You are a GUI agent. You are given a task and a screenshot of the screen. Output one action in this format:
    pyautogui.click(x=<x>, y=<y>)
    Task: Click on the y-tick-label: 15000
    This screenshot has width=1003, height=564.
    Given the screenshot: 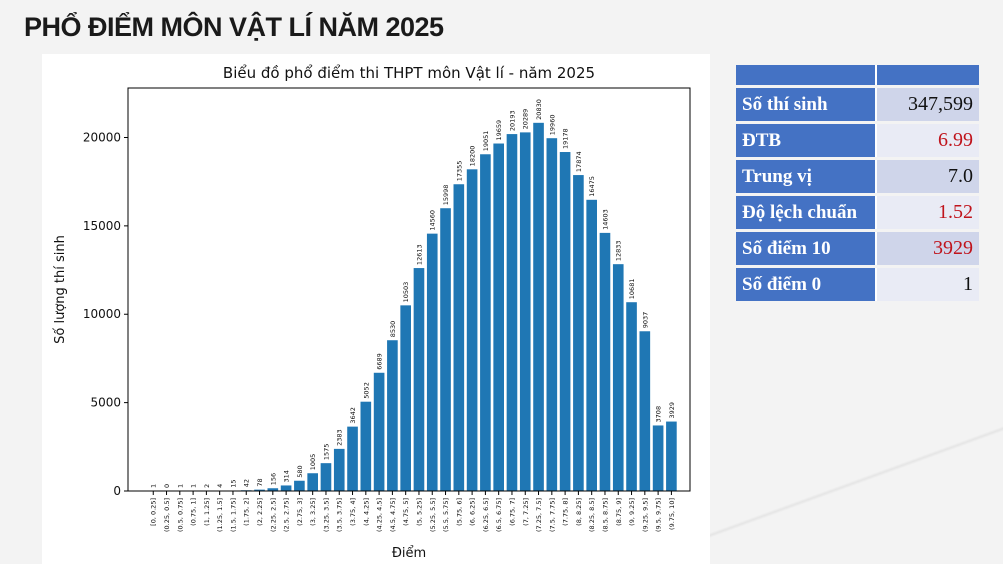 What is the action you would take?
    pyautogui.click(x=102, y=226)
    